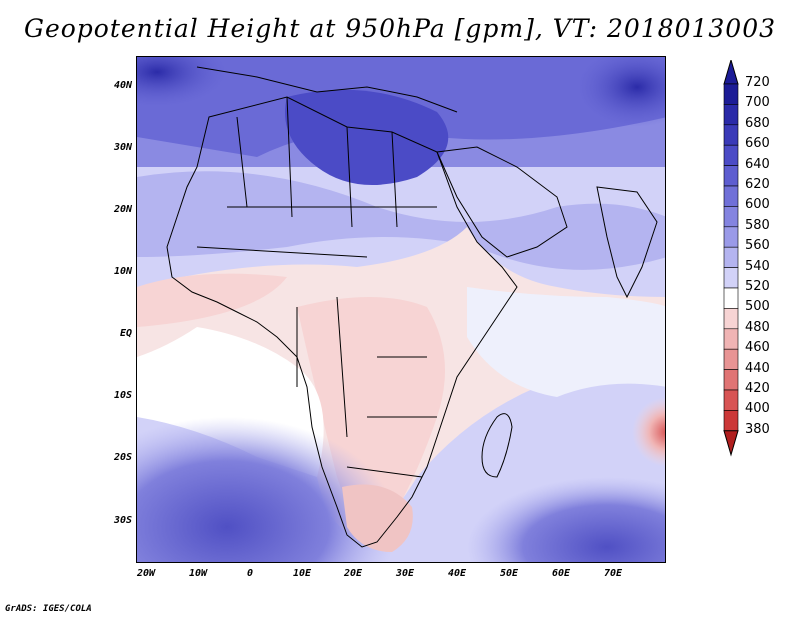 The height and width of the screenshot is (618, 800). What do you see at coordinates (613, 573) in the screenshot?
I see `lon-tick: 70E` at bounding box center [613, 573].